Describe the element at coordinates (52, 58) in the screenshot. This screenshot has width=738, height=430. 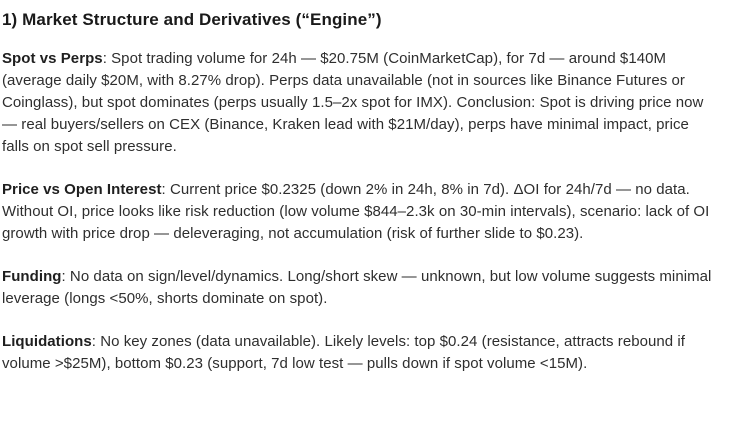
I see `paragraph-label: Spot vs Perps` at that location.